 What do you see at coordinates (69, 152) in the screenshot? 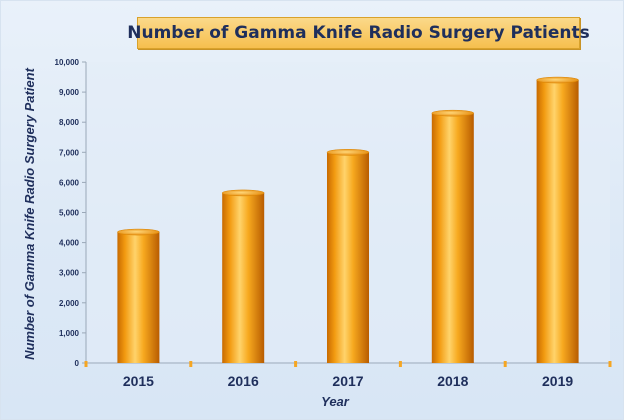
I see `y-tick-label: 7,000` at bounding box center [69, 152].